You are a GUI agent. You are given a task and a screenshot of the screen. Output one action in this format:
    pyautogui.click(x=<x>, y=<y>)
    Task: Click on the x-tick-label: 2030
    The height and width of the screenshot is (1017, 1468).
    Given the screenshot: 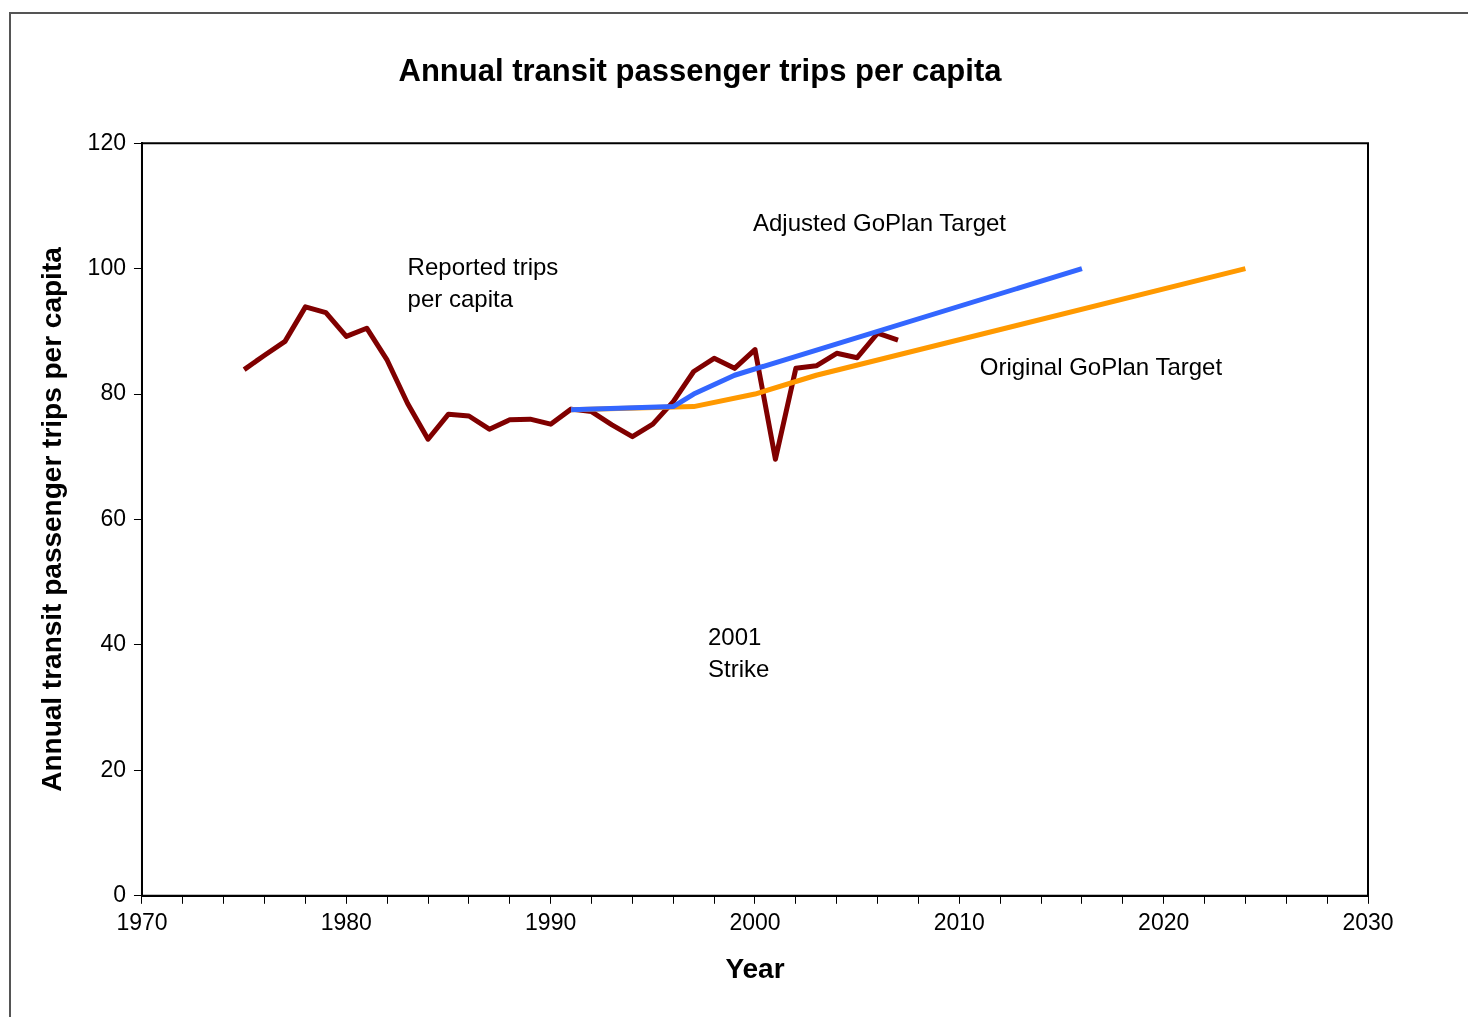 What is the action you would take?
    pyautogui.click(x=1368, y=921)
    